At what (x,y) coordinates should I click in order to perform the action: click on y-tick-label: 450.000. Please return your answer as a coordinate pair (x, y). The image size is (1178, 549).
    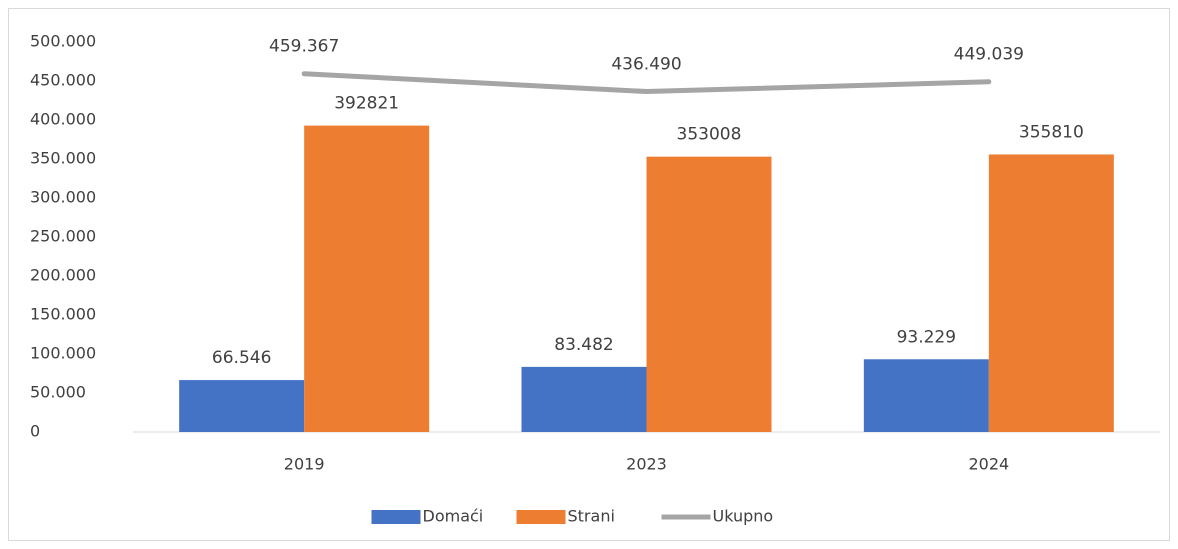
    Looking at the image, I should click on (63, 80).